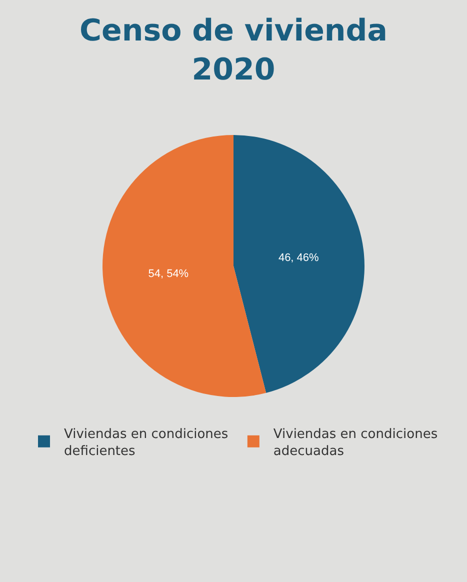  Describe the element at coordinates (234, 51) in the screenshot. I see `chart-title: Censo de vivienda 2020` at that location.